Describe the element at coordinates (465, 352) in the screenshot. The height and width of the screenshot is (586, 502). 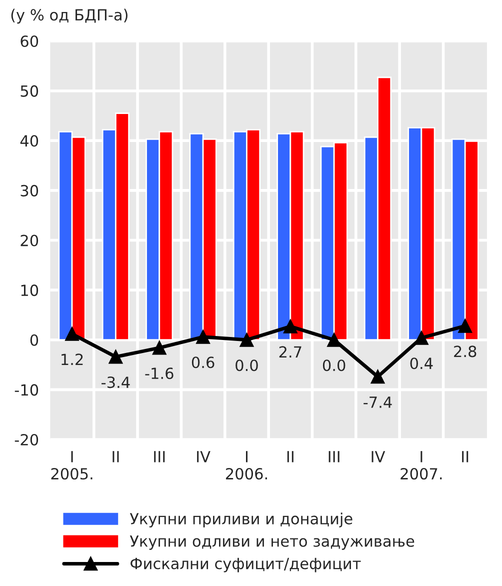
I see `data-label: 2.8` at that location.